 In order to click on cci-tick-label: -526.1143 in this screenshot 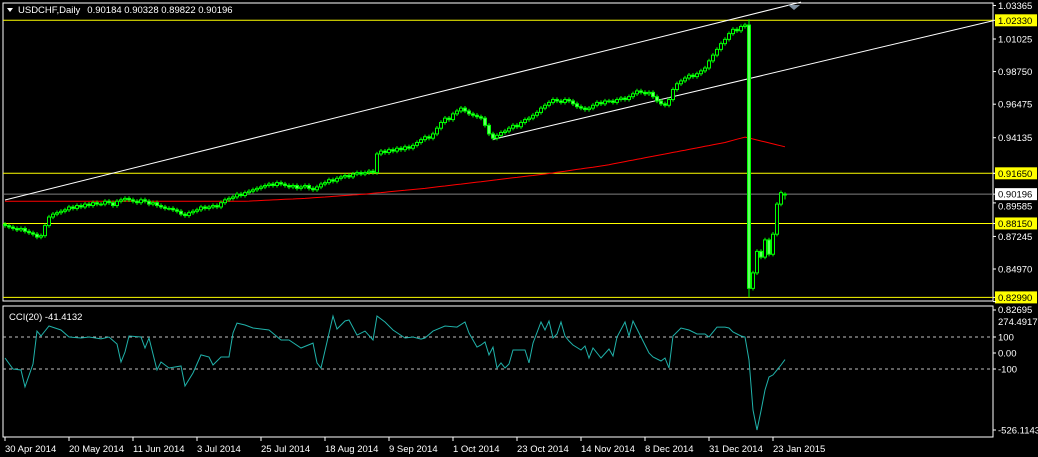, I will do `click(1018, 431)`.